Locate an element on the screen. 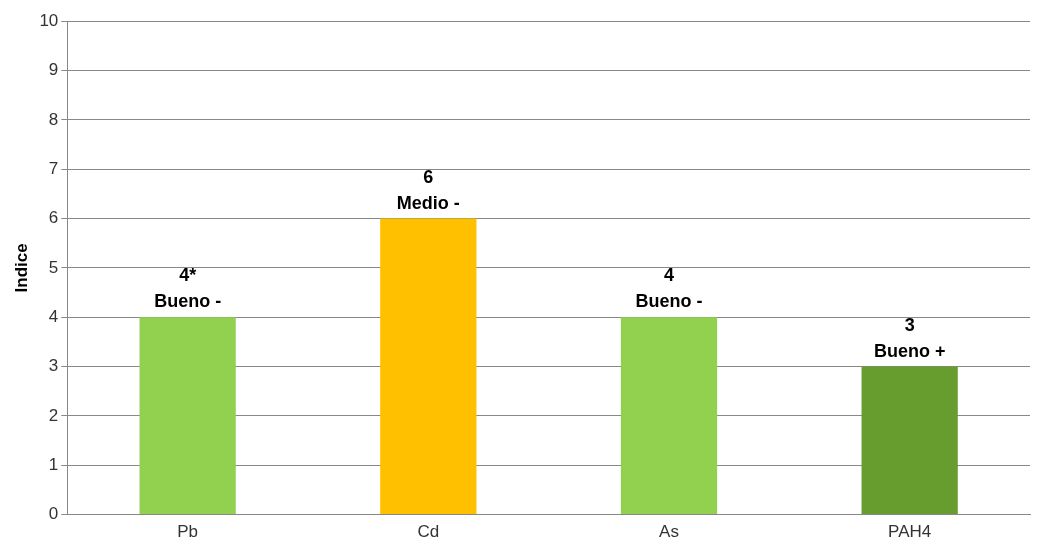 Image resolution: width=1048 pixels, height=559 pixels. y-tick-label: 10 is located at coordinates (49, 20).